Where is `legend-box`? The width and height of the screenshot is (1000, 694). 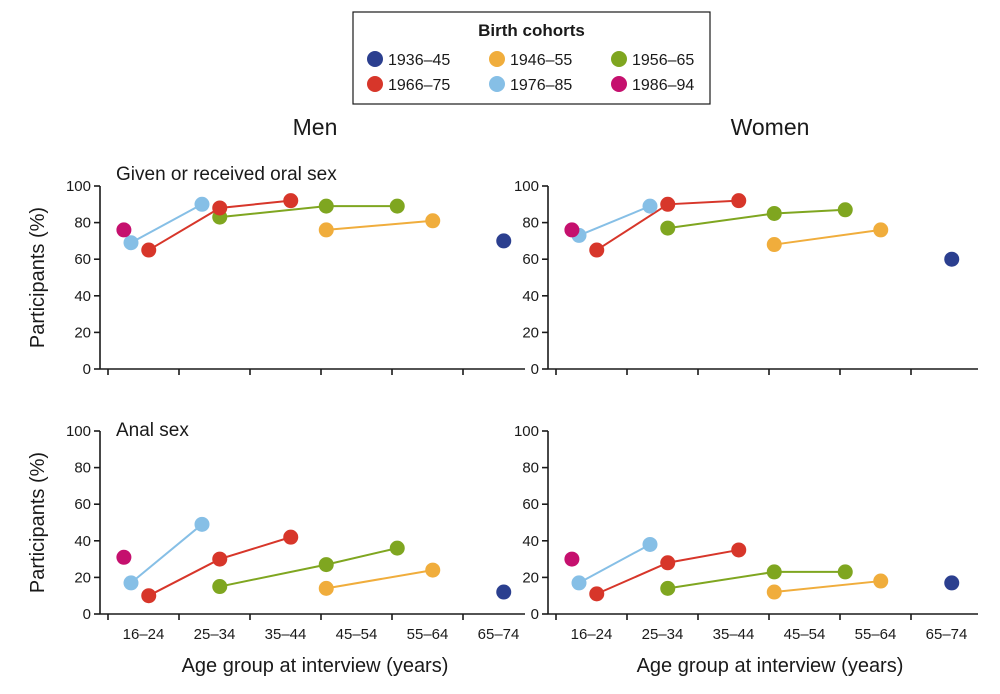
legend-box is located at coordinates (531, 58).